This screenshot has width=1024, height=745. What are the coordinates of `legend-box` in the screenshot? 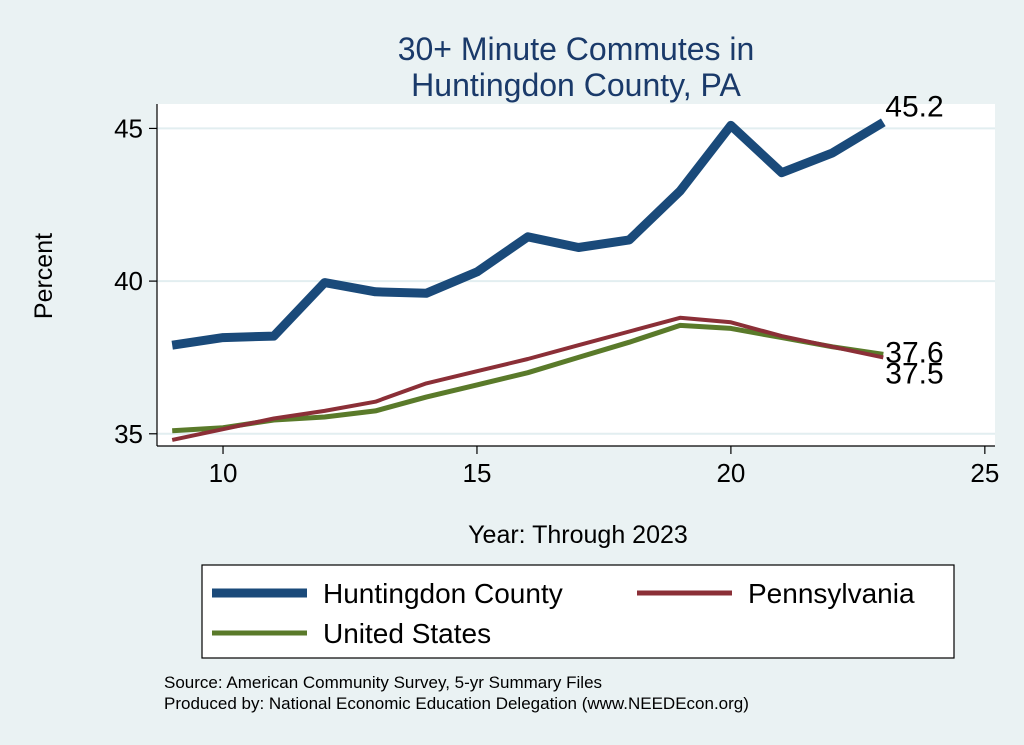 It's located at (578, 611).